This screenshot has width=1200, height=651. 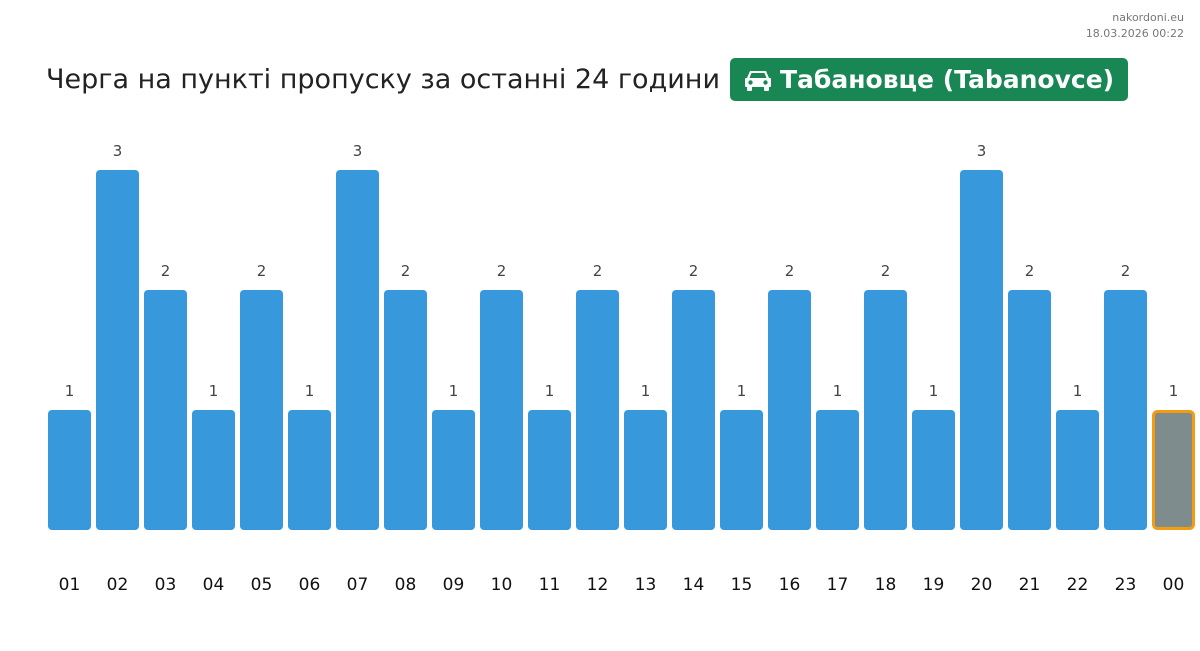 I want to click on bar-value-label-15: 1, so click(x=742, y=391).